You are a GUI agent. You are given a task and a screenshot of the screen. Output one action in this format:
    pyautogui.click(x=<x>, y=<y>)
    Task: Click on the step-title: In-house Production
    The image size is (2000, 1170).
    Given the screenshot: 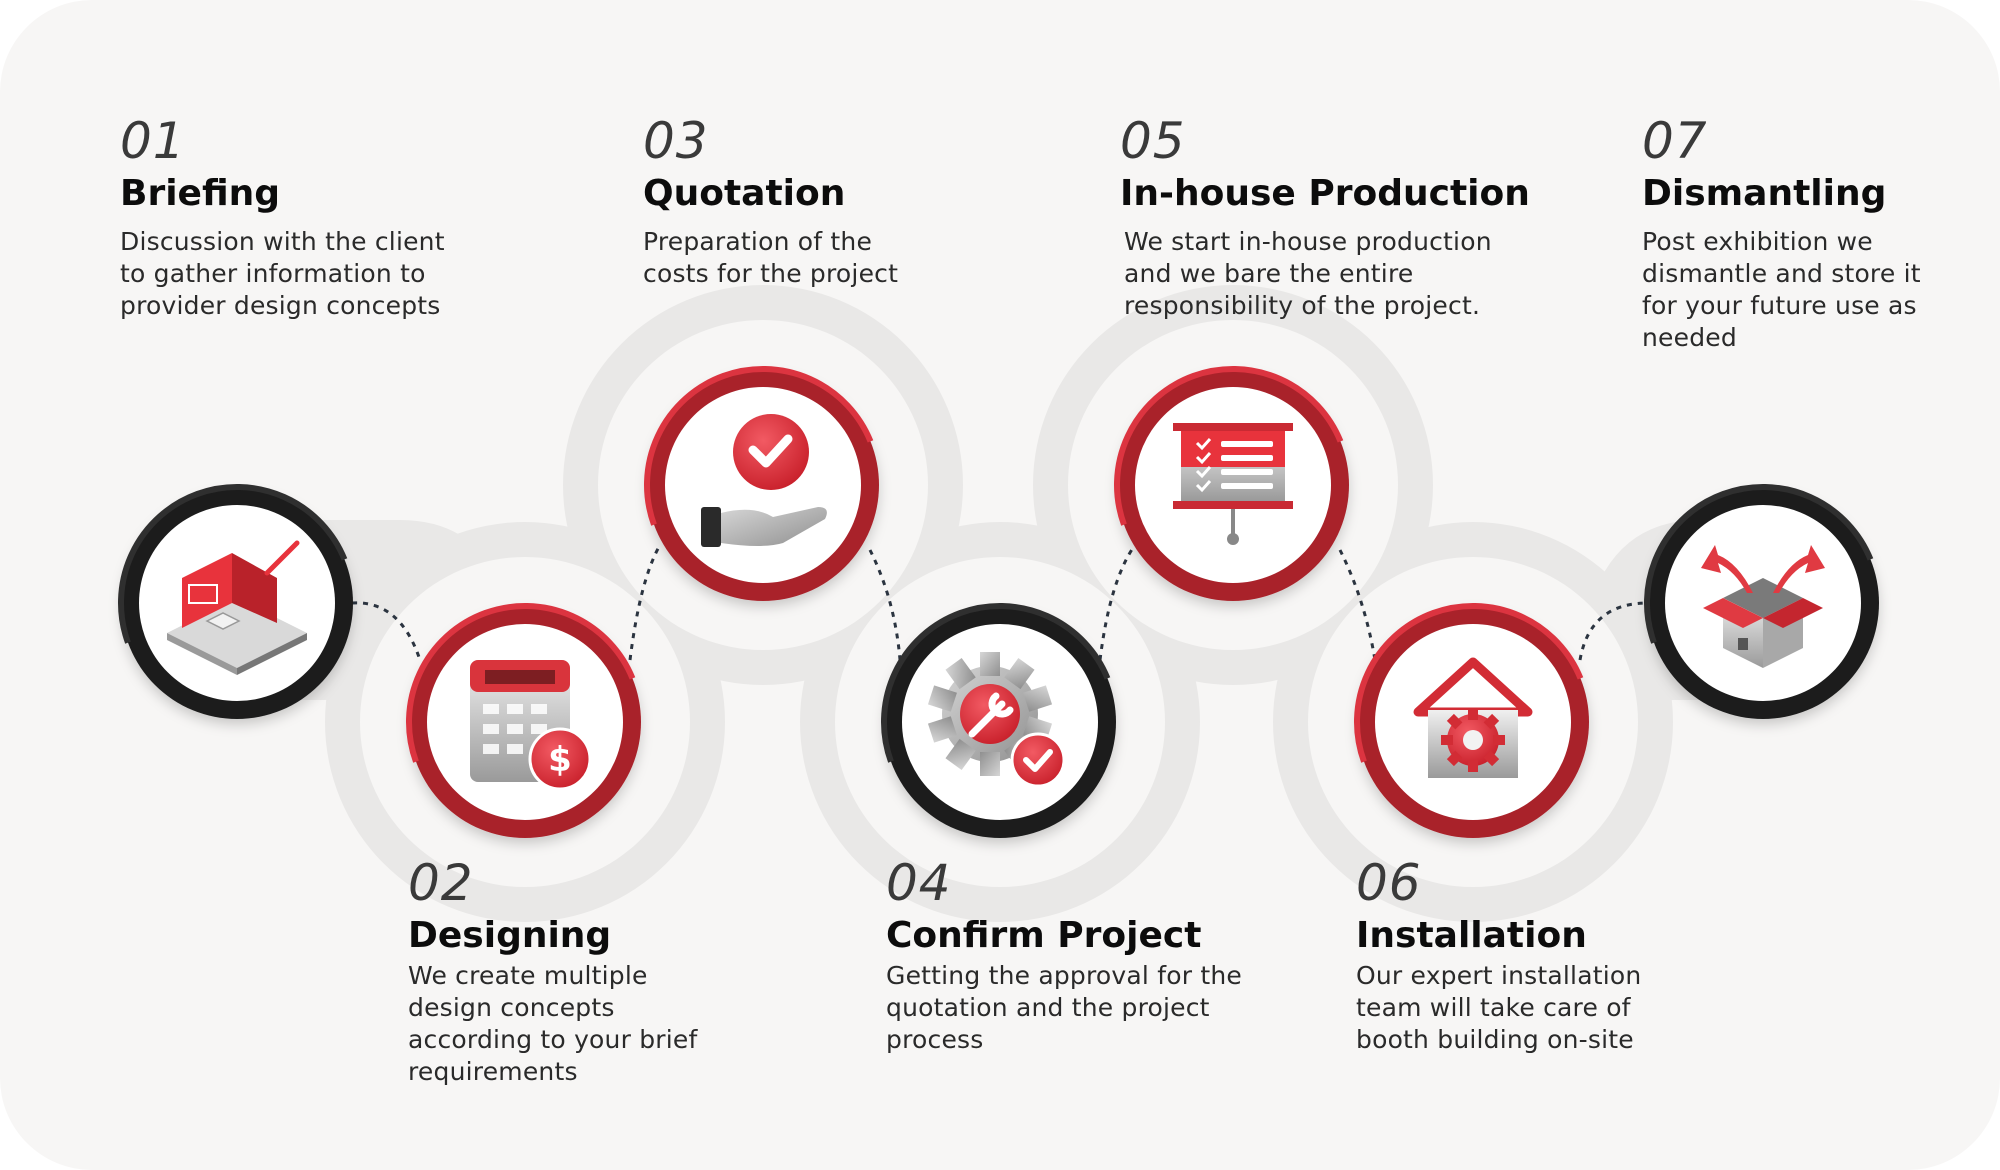 What is the action you would take?
    pyautogui.click(x=1325, y=193)
    